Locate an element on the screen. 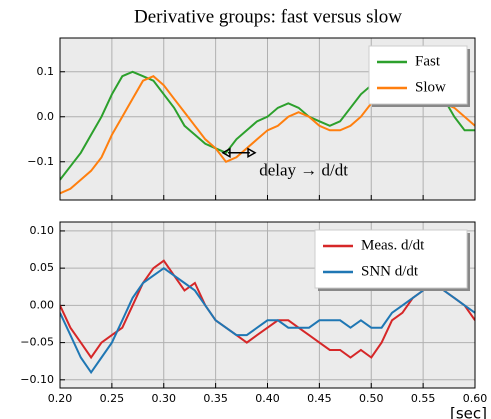 This screenshot has height=419, width=491. y-tick-label: −0.10 is located at coordinates (37, 379).